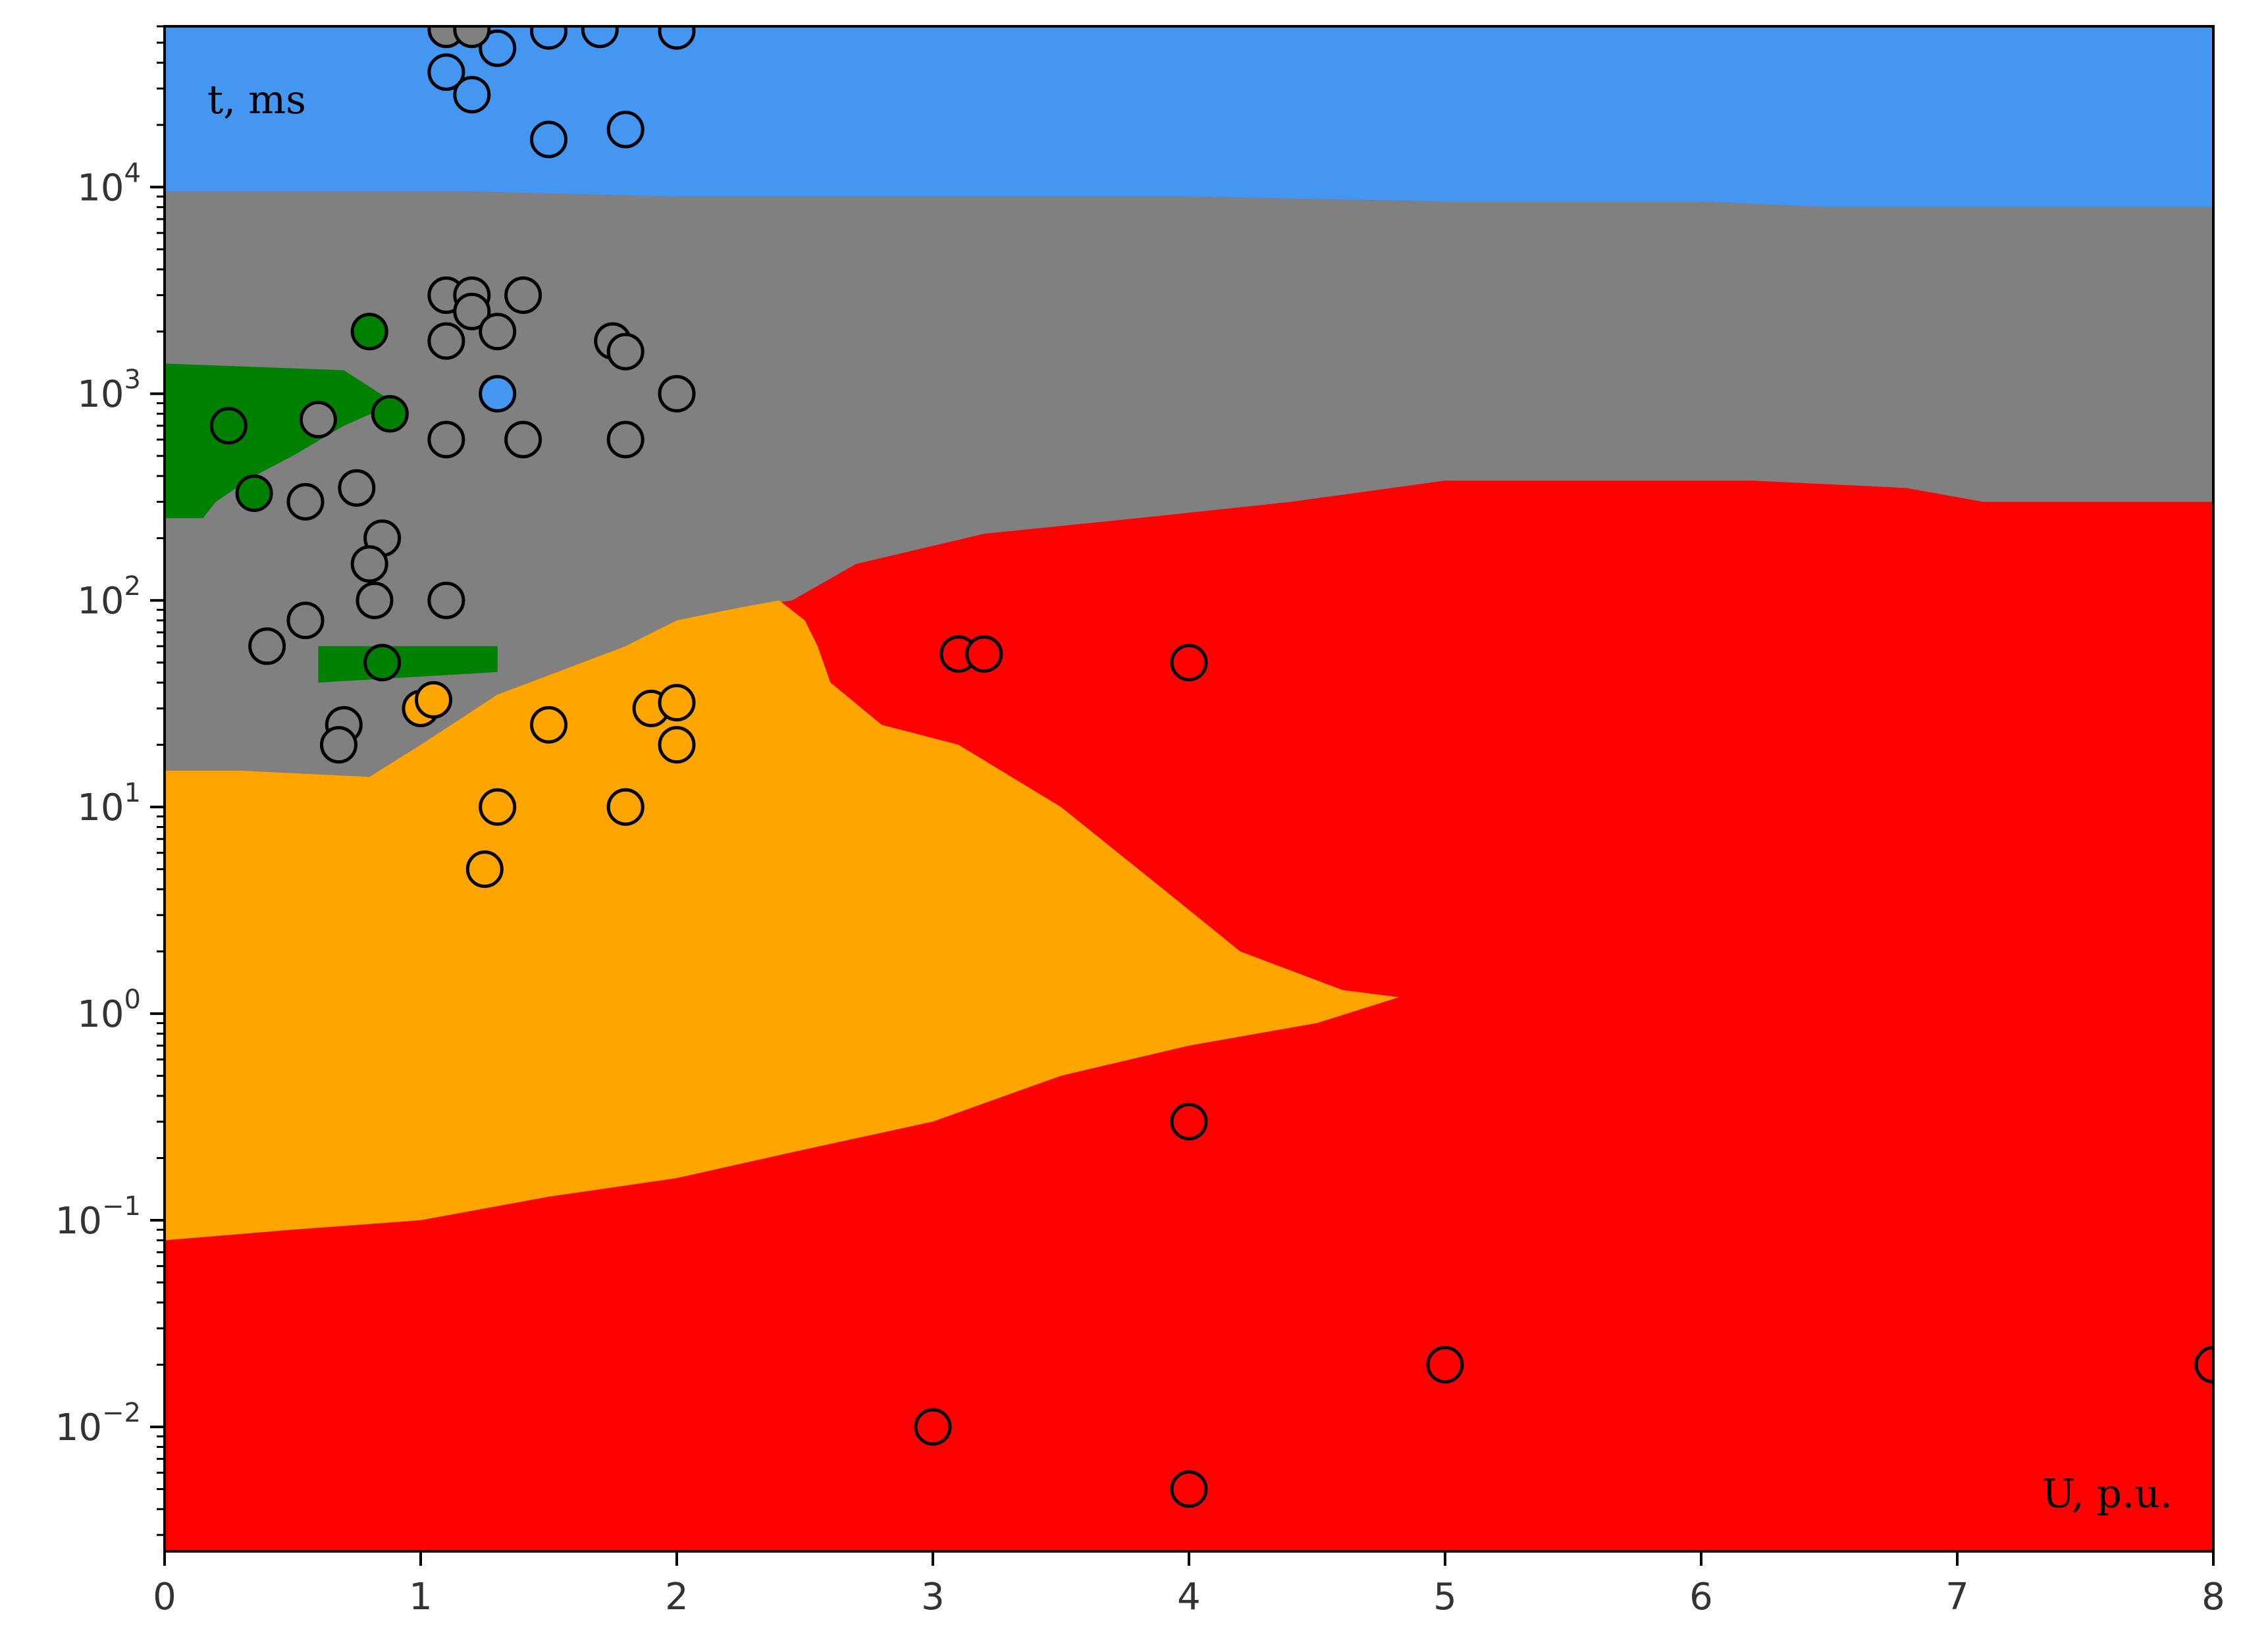 The height and width of the screenshot is (1652, 2241). I want to click on x-tick-label: 3, so click(933, 1597).